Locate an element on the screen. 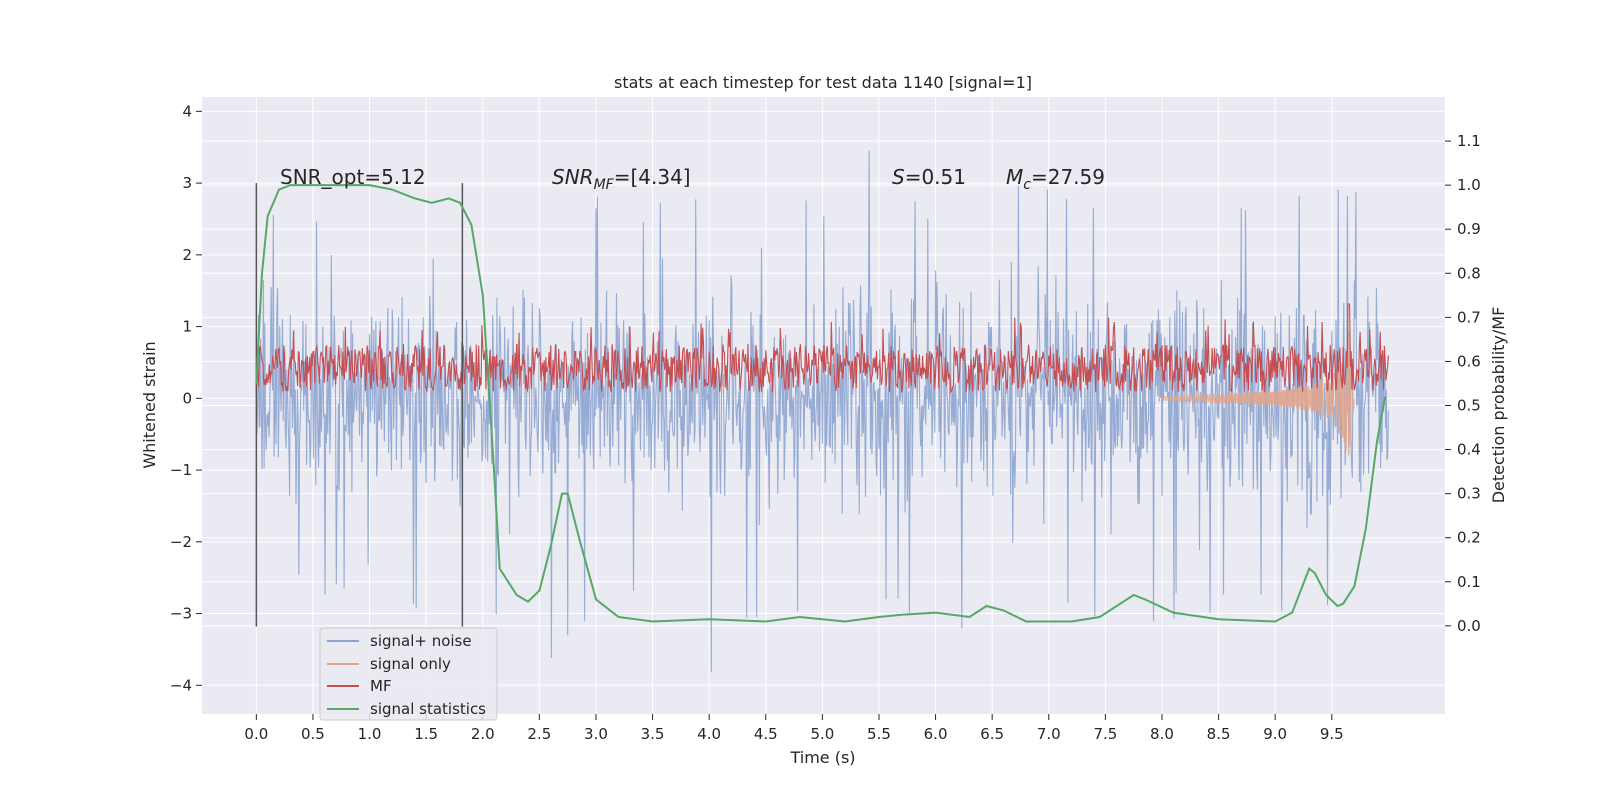 The height and width of the screenshot is (800, 1600). y-tick-label-right: 0.5 is located at coordinates (1469, 406).